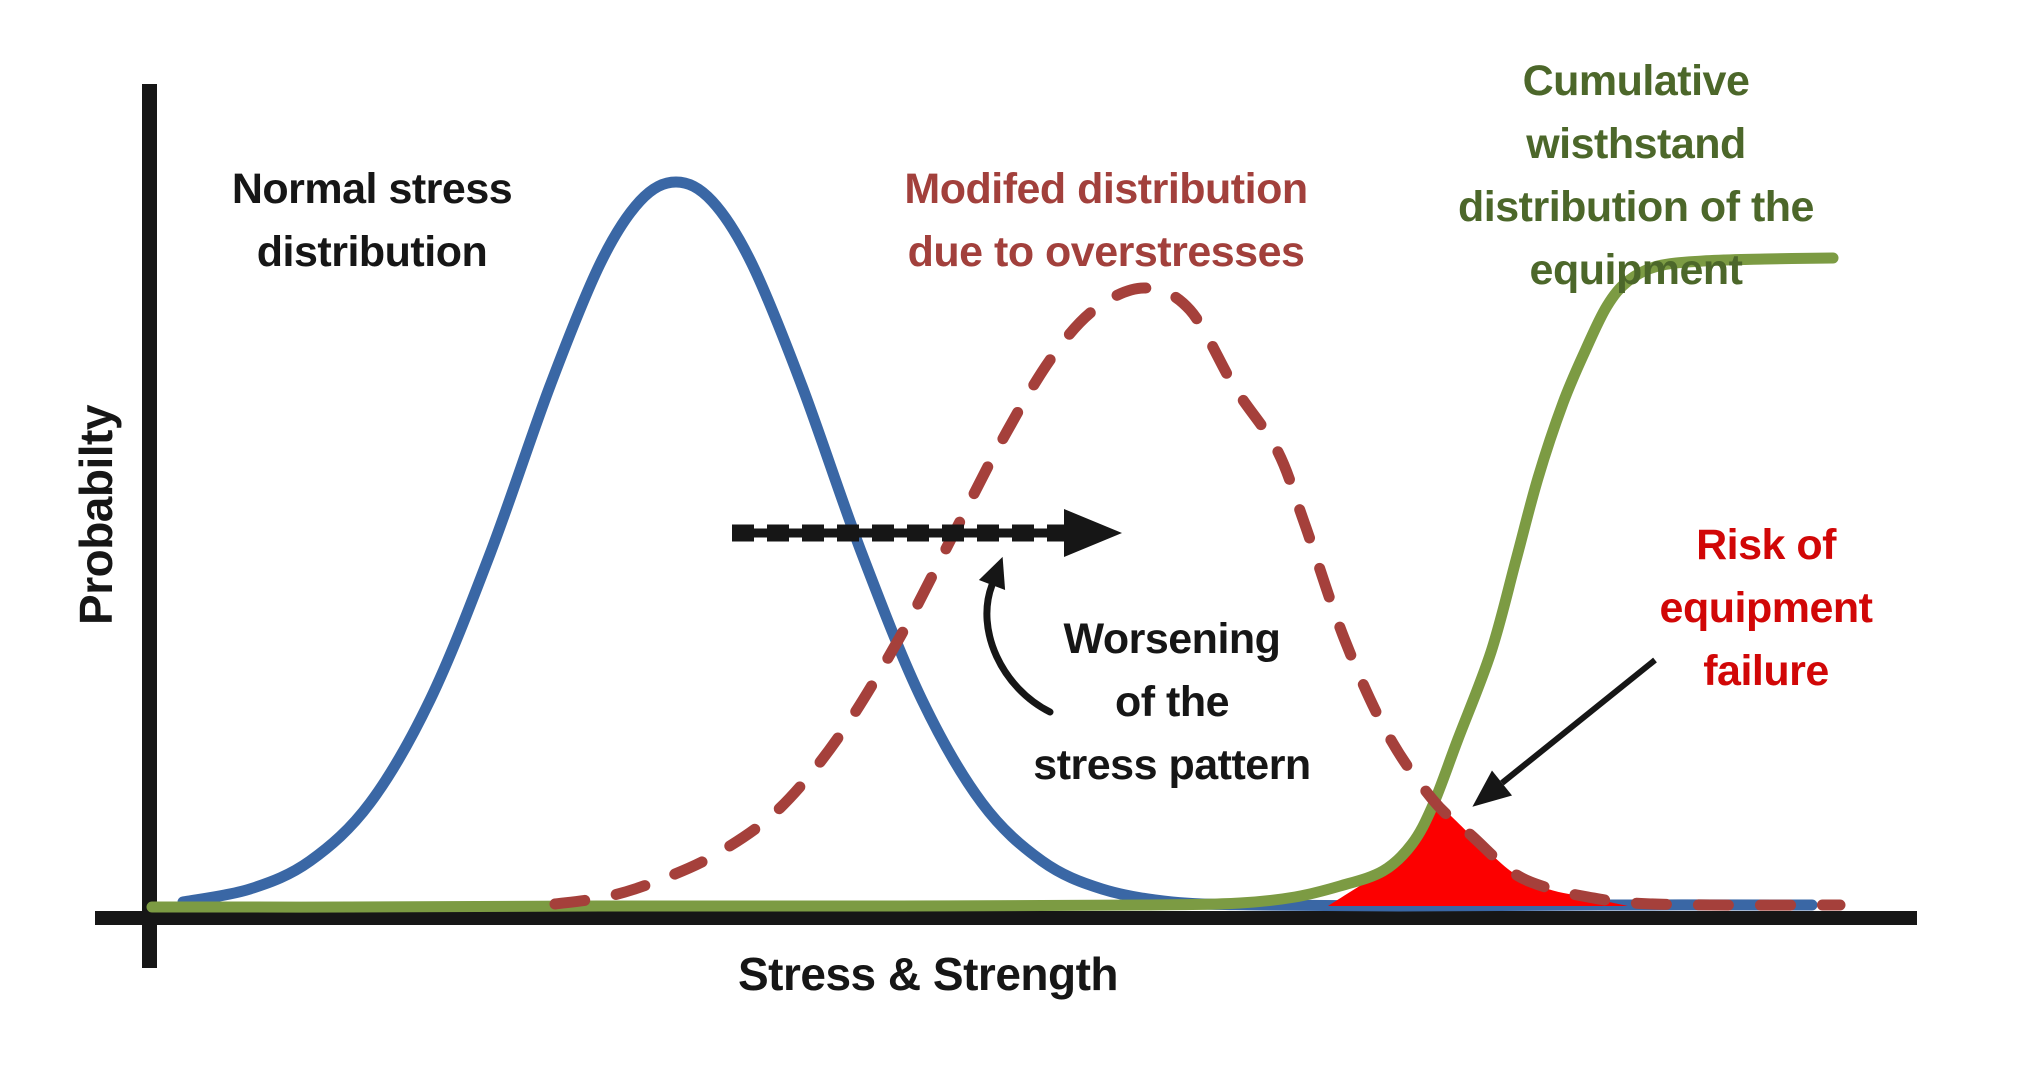 The image size is (2020, 1086). What do you see at coordinates (1093, 533) in the screenshot?
I see `stress-shift-arrow-head` at bounding box center [1093, 533].